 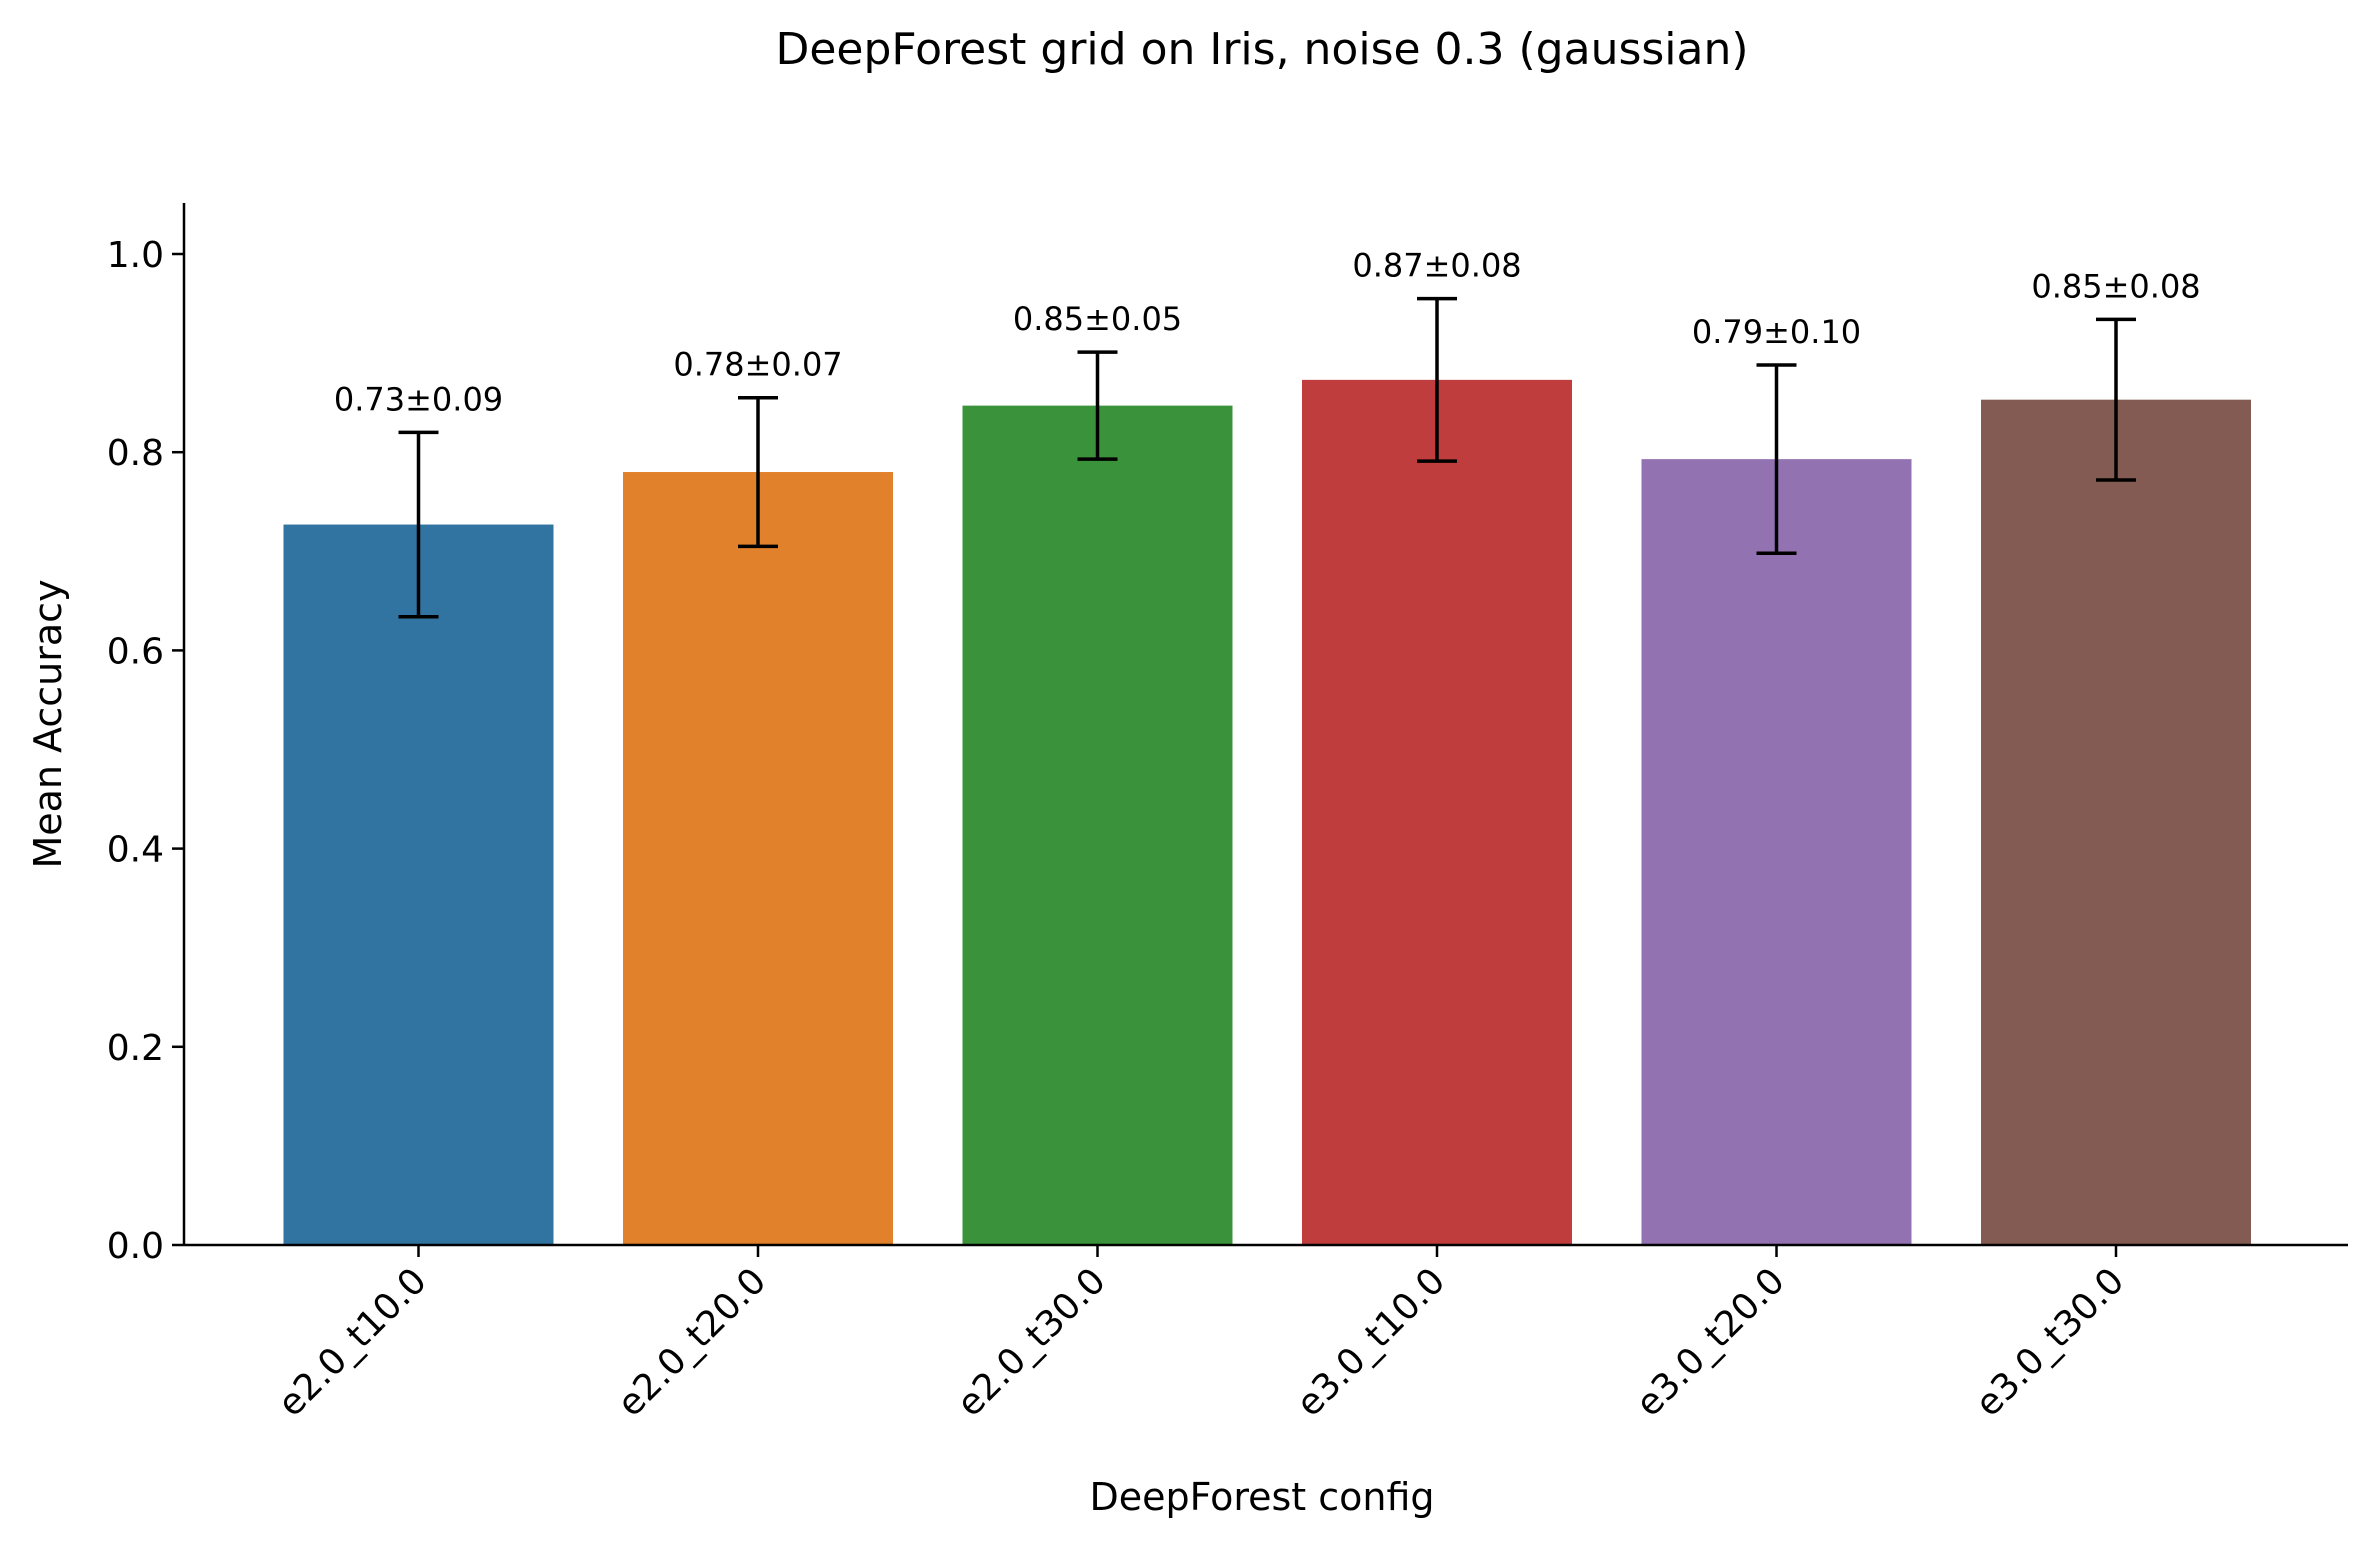 I want to click on bar-e3.0_t20.0, so click(x=1776, y=852).